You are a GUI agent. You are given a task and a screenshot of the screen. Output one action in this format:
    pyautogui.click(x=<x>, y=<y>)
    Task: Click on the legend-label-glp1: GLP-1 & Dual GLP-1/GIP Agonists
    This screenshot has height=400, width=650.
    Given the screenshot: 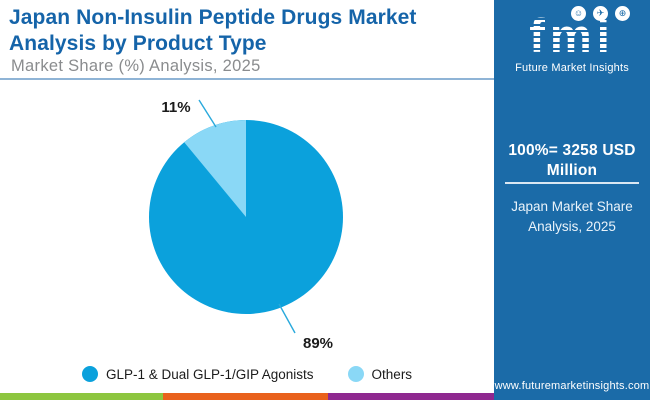 What is the action you would take?
    pyautogui.click(x=209, y=374)
    